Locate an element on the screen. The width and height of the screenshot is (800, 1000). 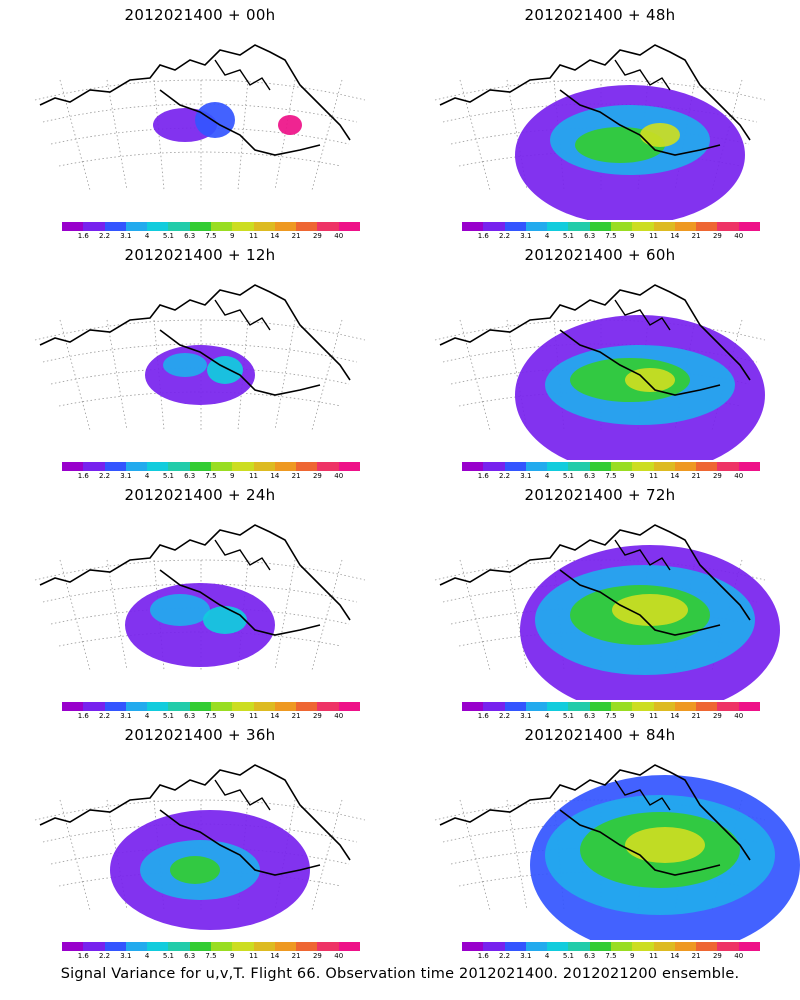
legend-label: 21 is located at coordinates (296, 476).